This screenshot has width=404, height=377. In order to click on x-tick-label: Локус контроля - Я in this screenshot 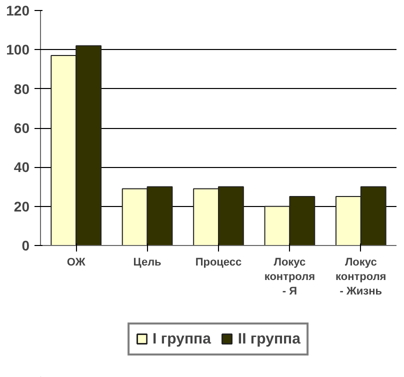, I will do `click(290, 277)`.